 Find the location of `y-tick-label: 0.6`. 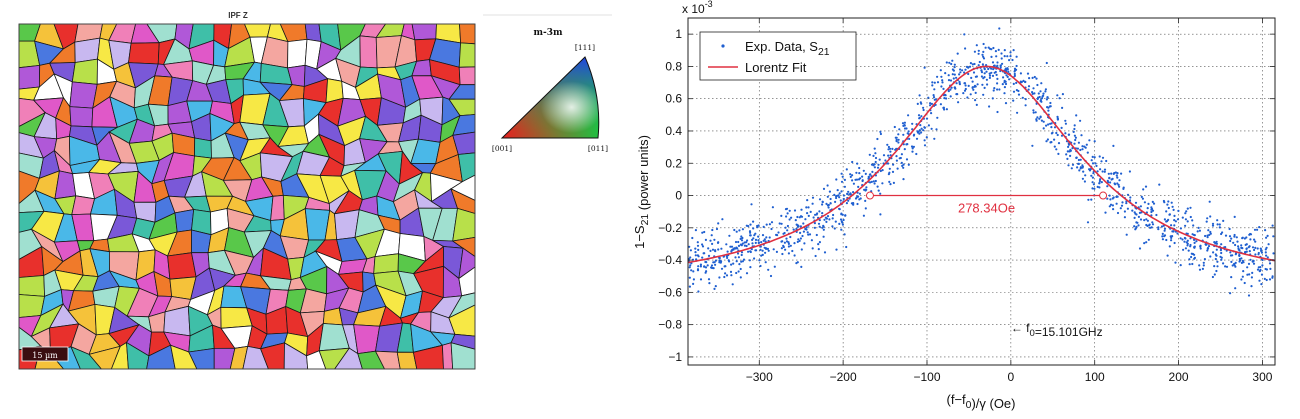

y-tick-label: 0.6 is located at coordinates (673, 99).